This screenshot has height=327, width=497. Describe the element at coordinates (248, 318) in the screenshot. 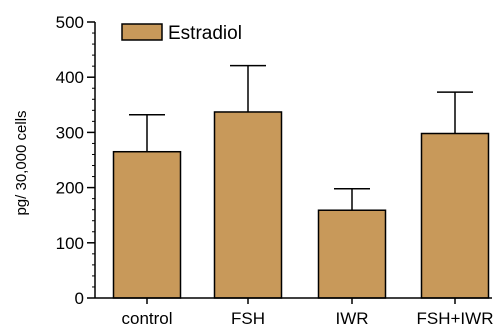

I see `x-tick-label: FSH` at that location.